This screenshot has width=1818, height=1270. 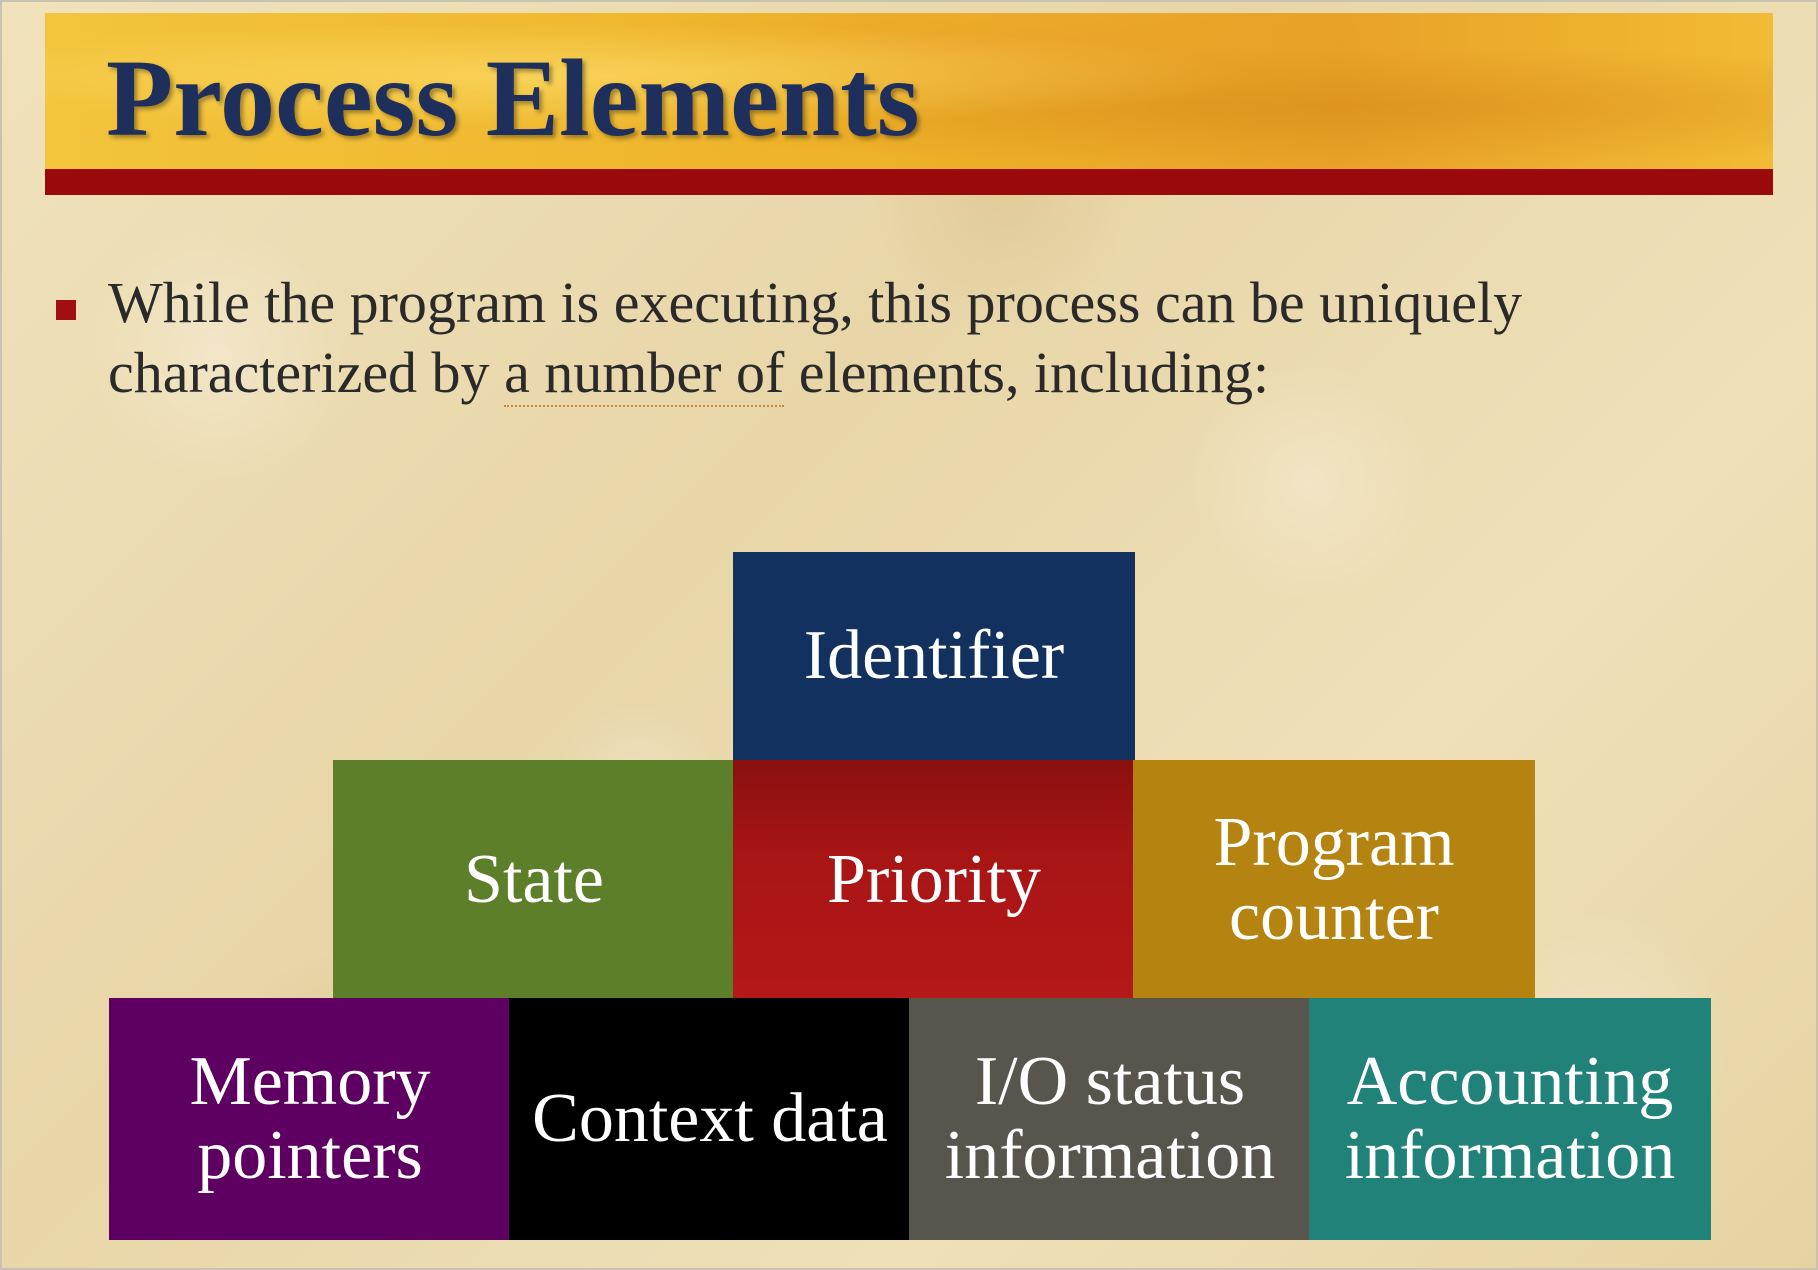 What do you see at coordinates (909, 182) in the screenshot?
I see `title-underline-bar` at bounding box center [909, 182].